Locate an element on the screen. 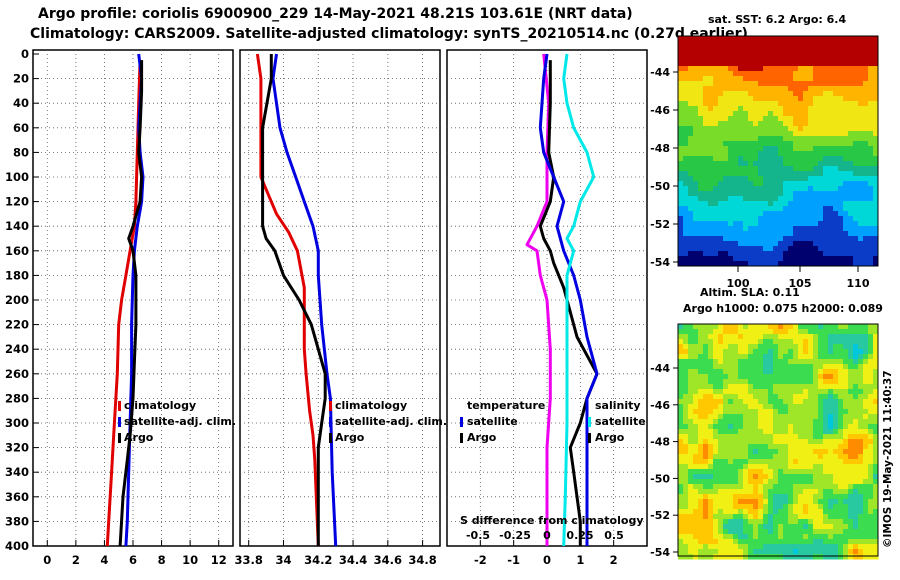 This screenshot has width=900, height=580. depth-tick-label: 100 is located at coordinates (17, 177).